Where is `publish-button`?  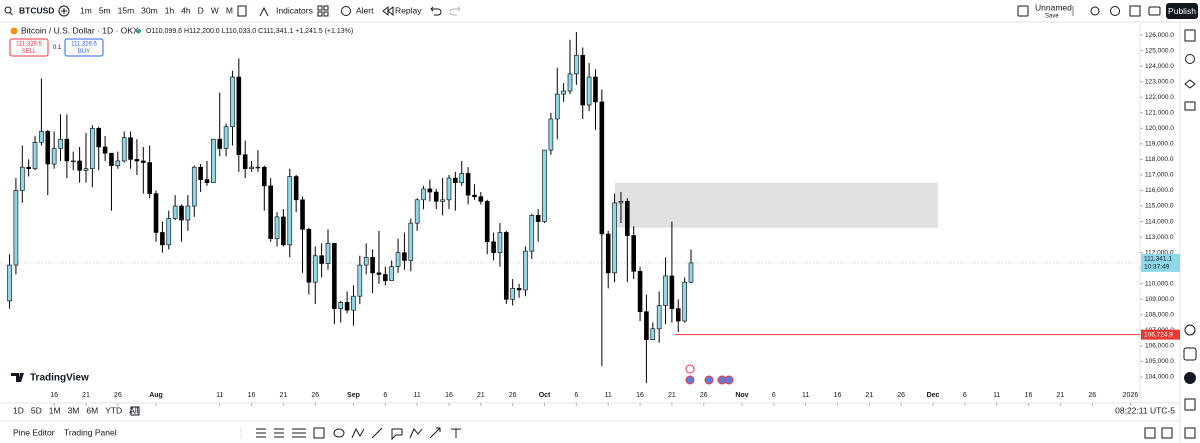 publish-button is located at coordinates (1182, 11).